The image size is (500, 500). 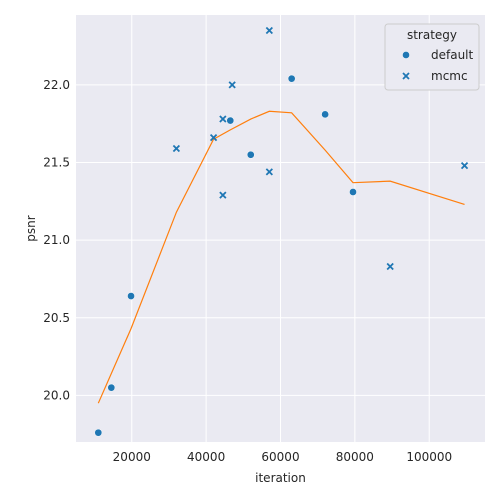 What do you see at coordinates (56, 163) in the screenshot?
I see `y-tick-label: 21.5` at bounding box center [56, 163].